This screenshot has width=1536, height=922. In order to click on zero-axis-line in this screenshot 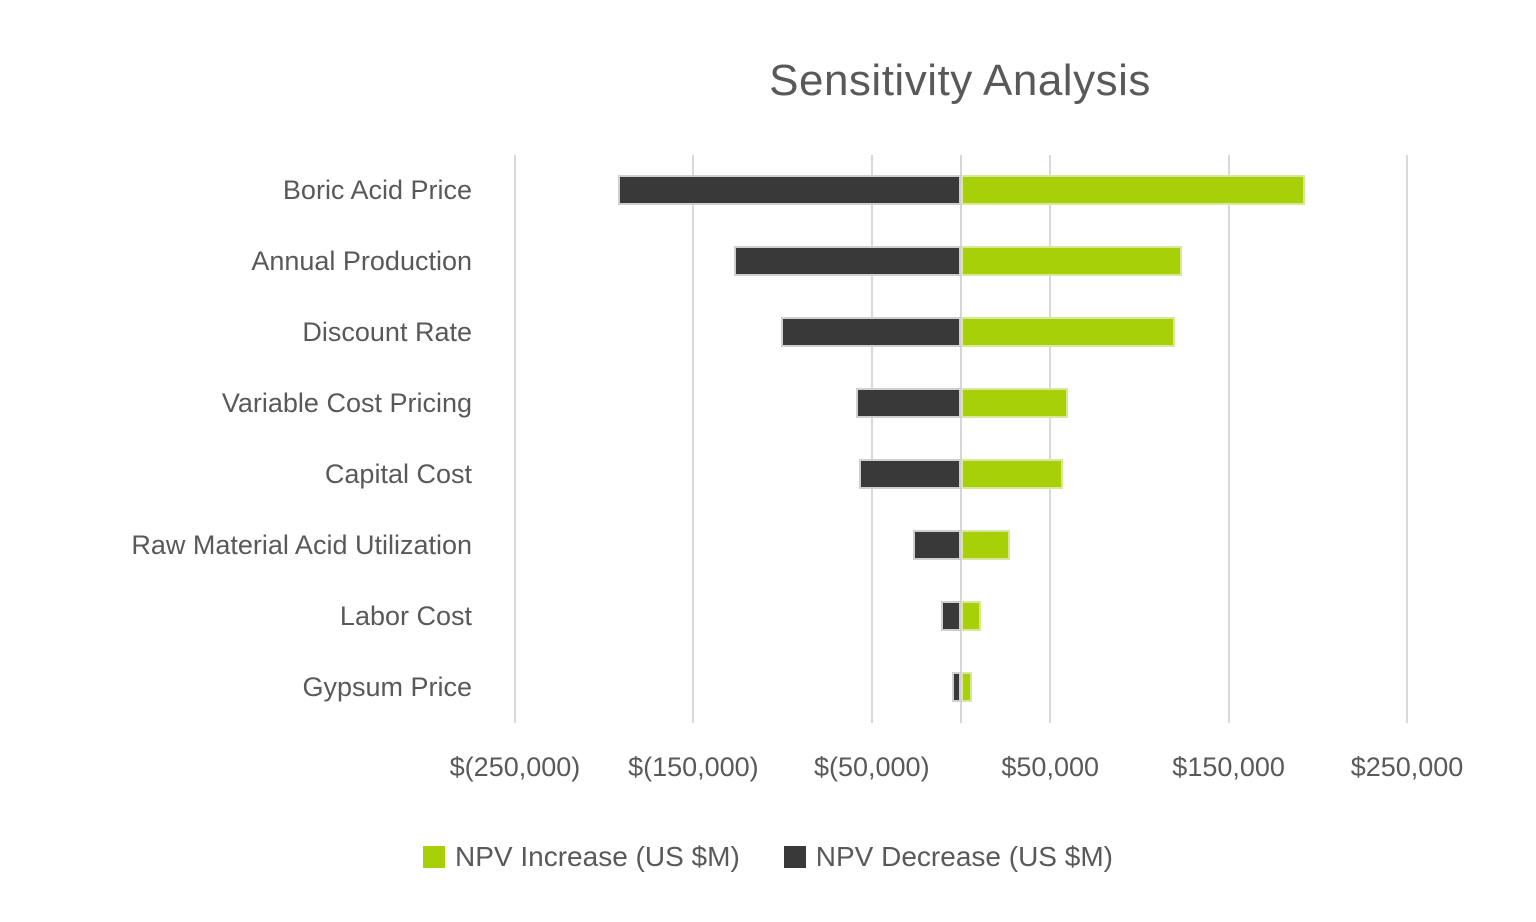, I will do `click(961, 439)`.